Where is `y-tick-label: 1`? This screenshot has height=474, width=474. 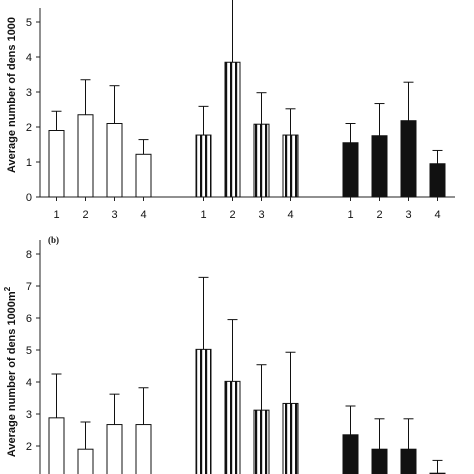
y-tick-label: 1 is located at coordinates (29, 163).